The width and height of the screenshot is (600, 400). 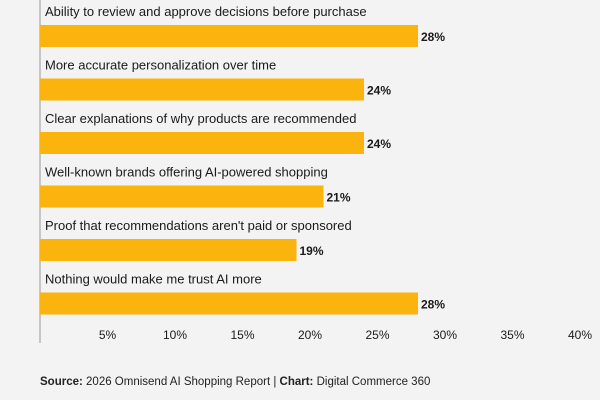 What do you see at coordinates (310, 335) in the screenshot?
I see `x-tick-label: 20%` at bounding box center [310, 335].